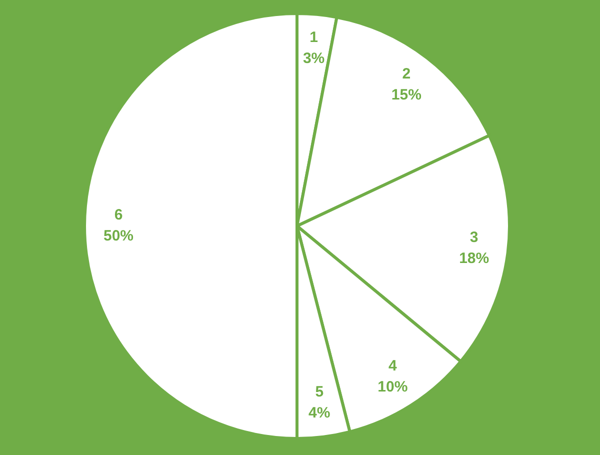 This screenshot has width=600, height=455. I want to click on data-label: 10%, so click(393, 387).